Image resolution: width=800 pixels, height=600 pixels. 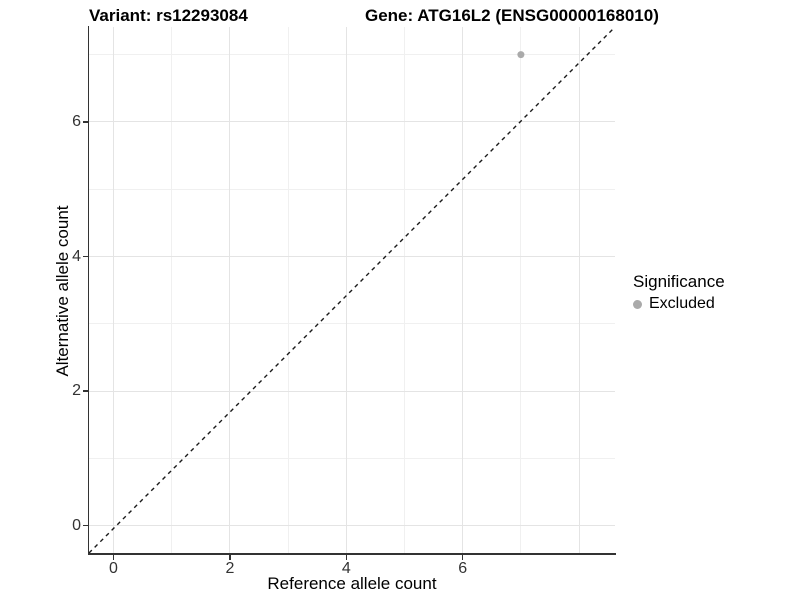 What do you see at coordinates (682, 303) in the screenshot?
I see `legend-item-label: Excluded` at bounding box center [682, 303].